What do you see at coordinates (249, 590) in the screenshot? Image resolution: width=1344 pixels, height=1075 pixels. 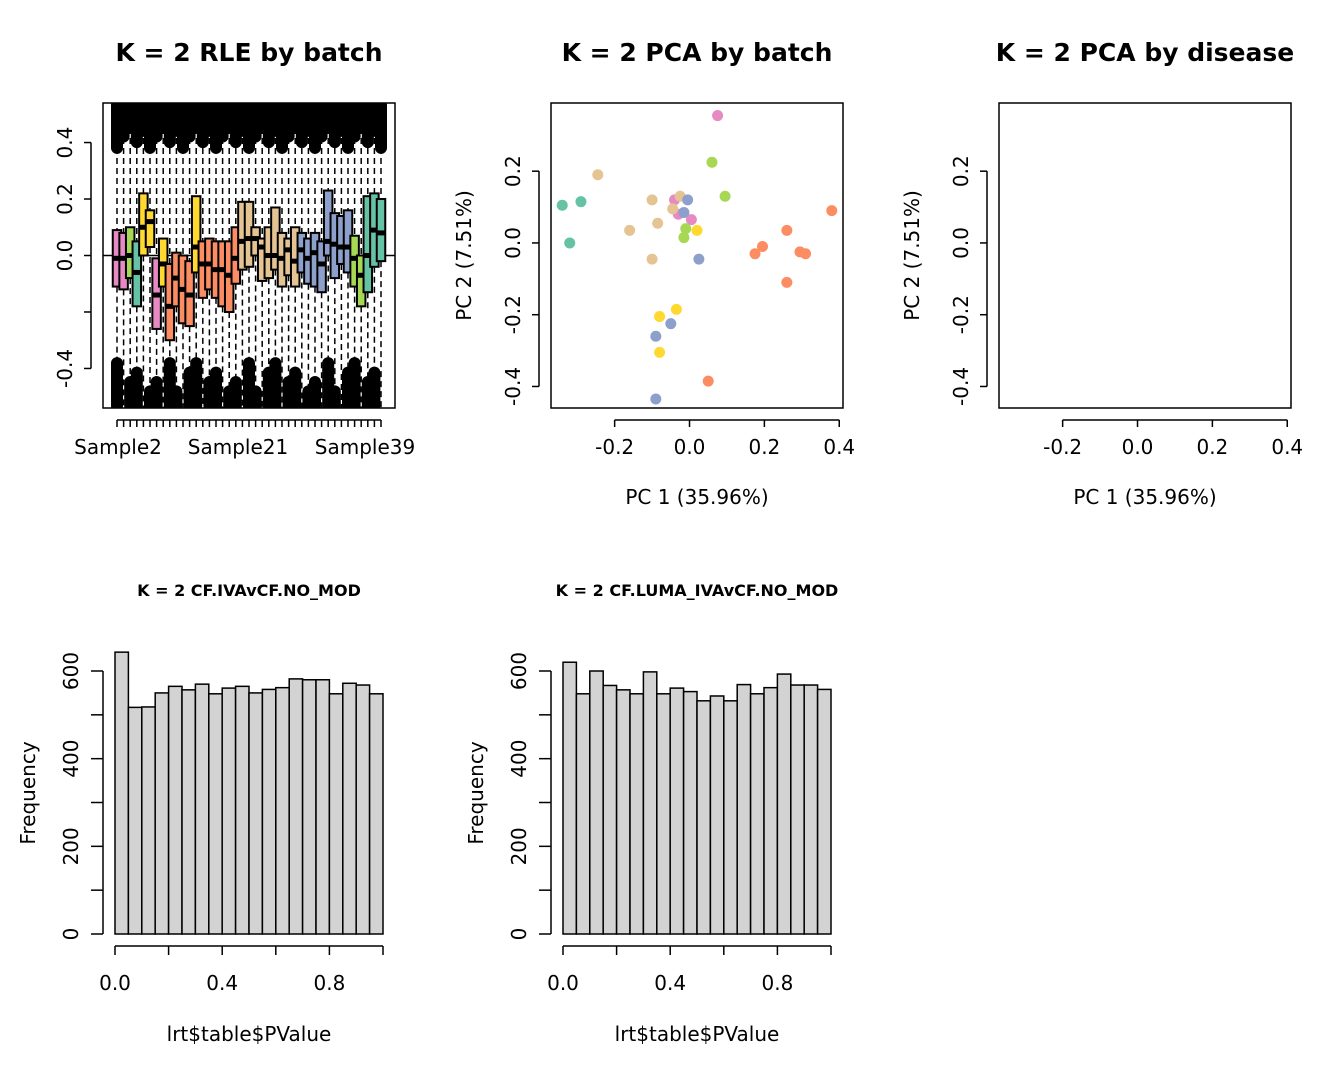 I see `chart-title: K = 2 CF.IVAvCF.NO_MOD` at bounding box center [249, 590].